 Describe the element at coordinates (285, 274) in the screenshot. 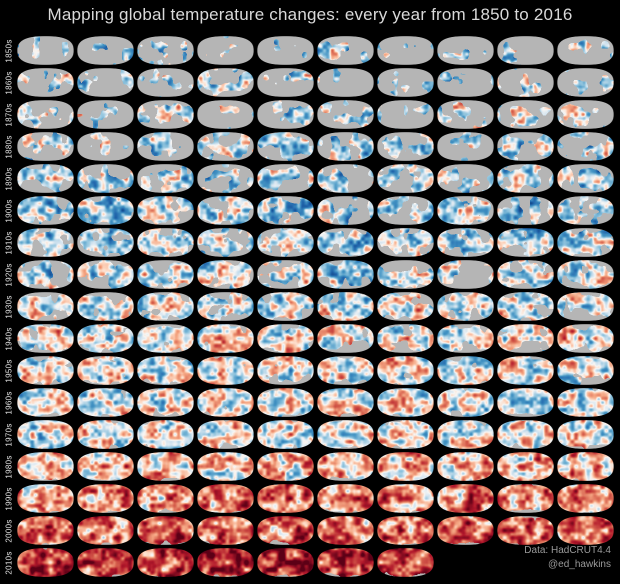

I see `anomaly-map-1924` at that location.